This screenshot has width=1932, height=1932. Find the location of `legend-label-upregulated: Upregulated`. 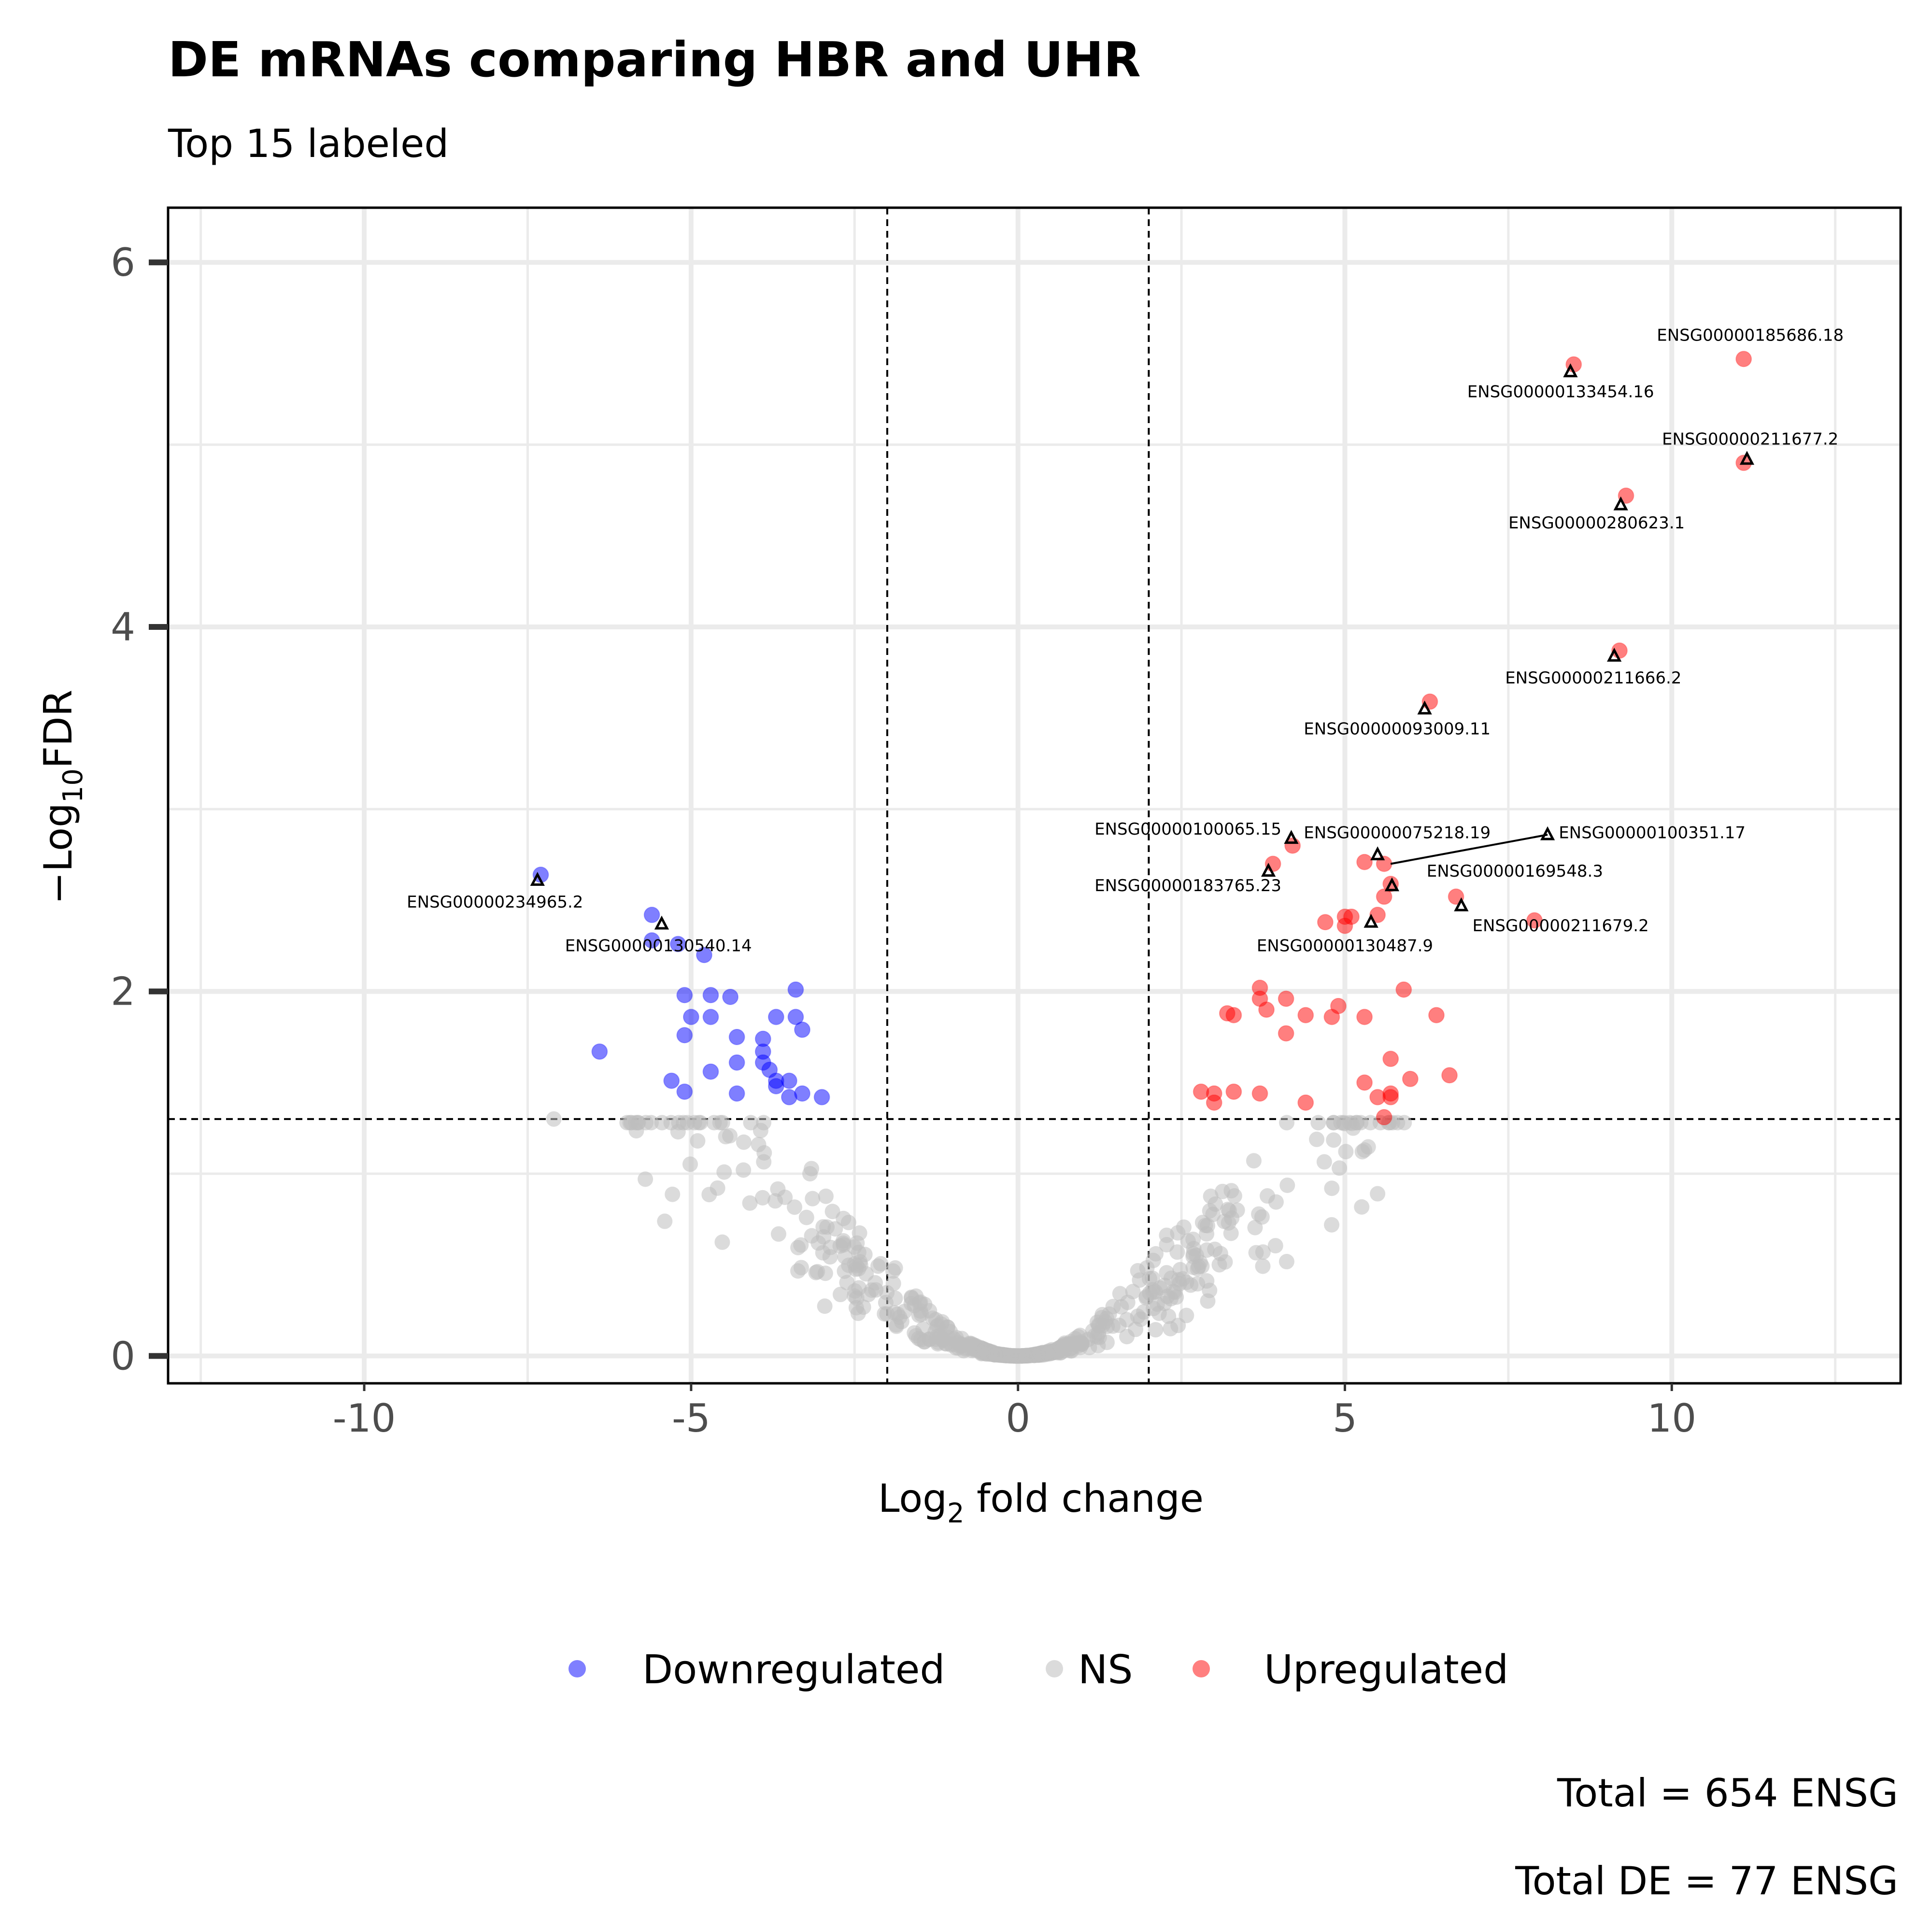

legend-label-upregulated: Upregulated is located at coordinates (1386, 1670).